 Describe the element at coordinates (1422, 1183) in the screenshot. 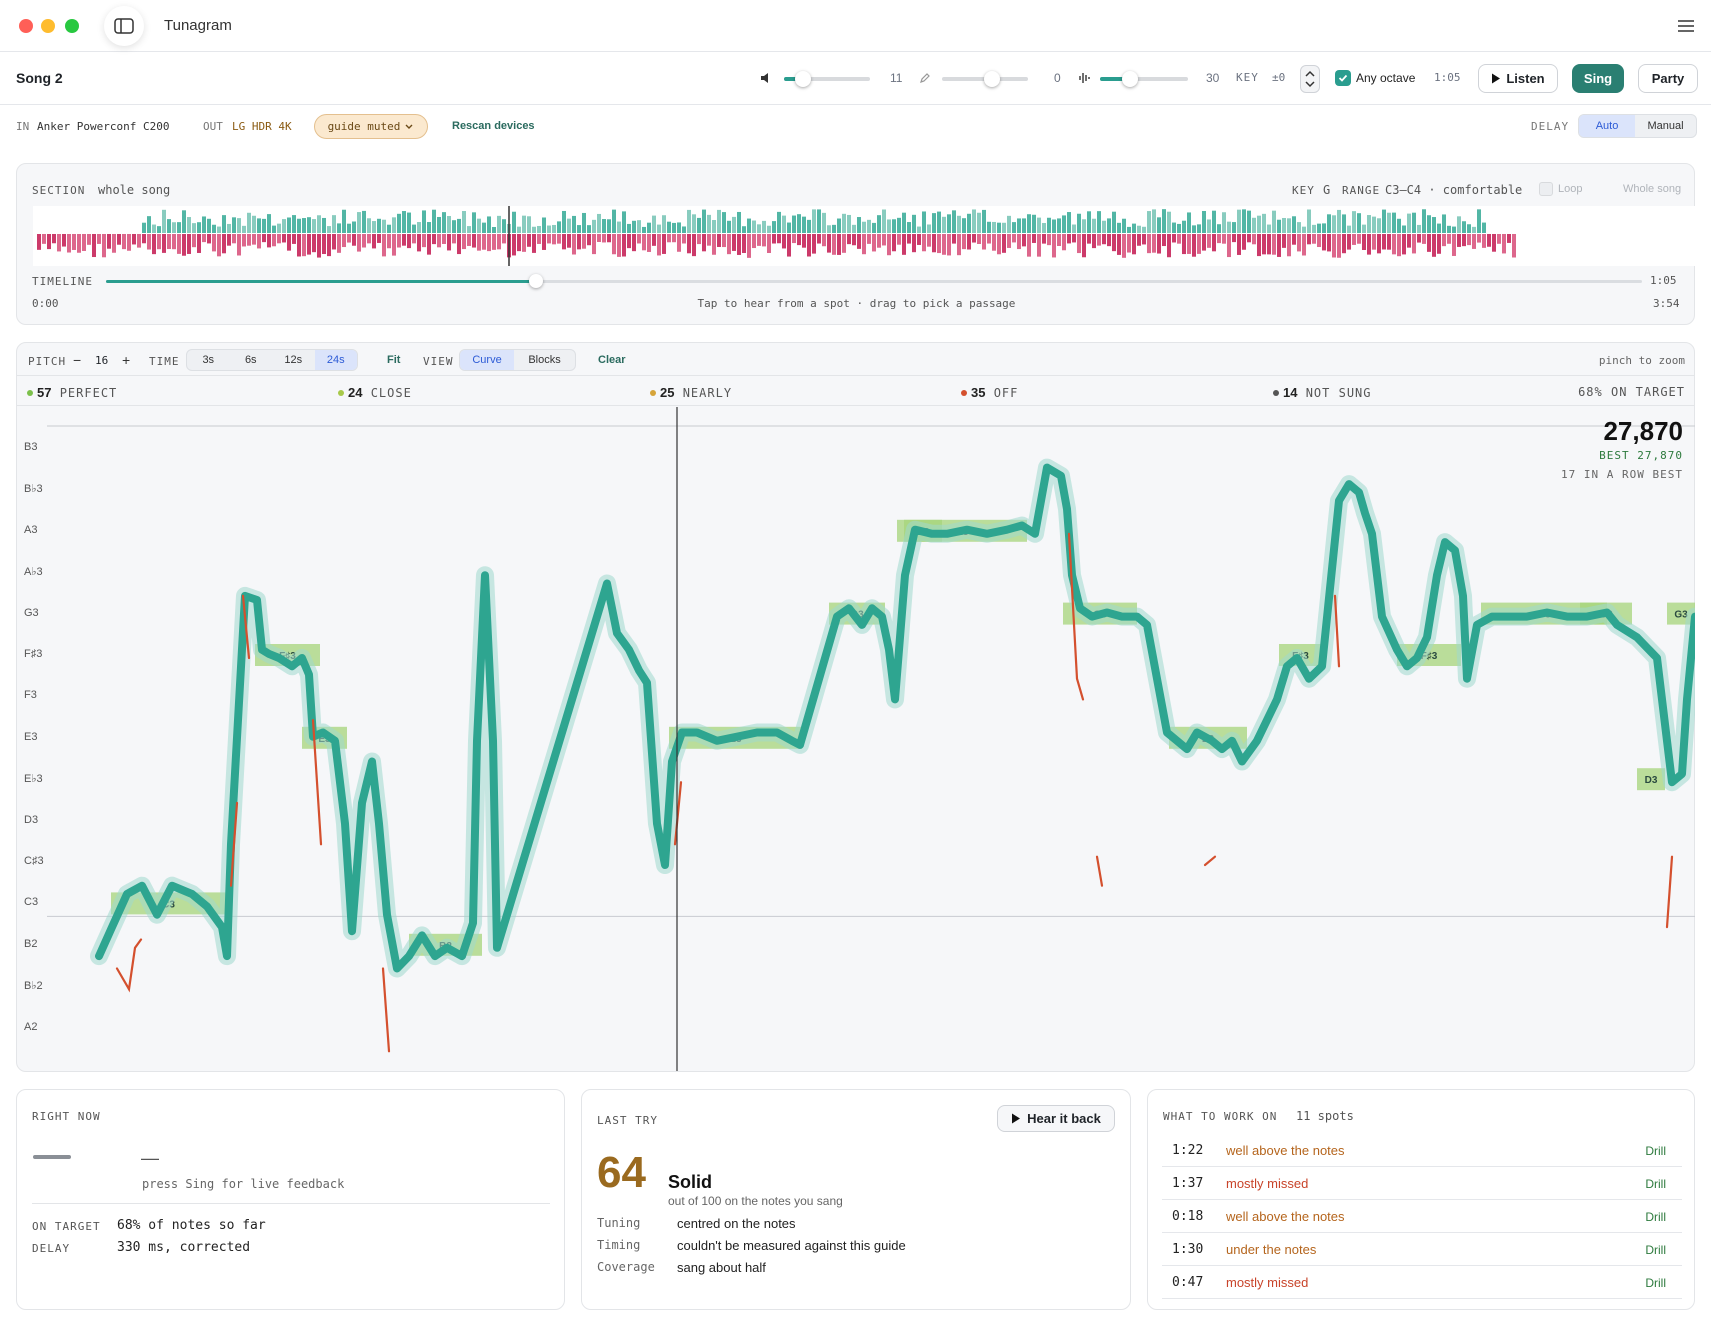

I see `work-item: 1:37 mostly missed Drill` at that location.